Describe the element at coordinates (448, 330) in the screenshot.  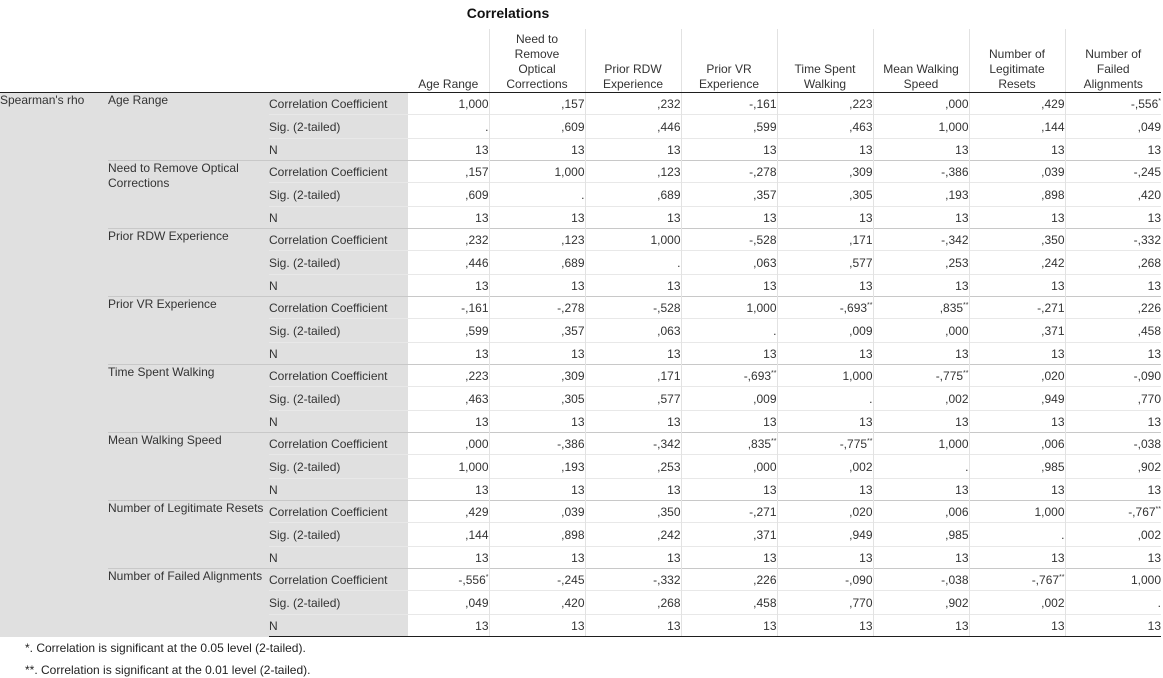
I see `table-cell: ,599` at that location.